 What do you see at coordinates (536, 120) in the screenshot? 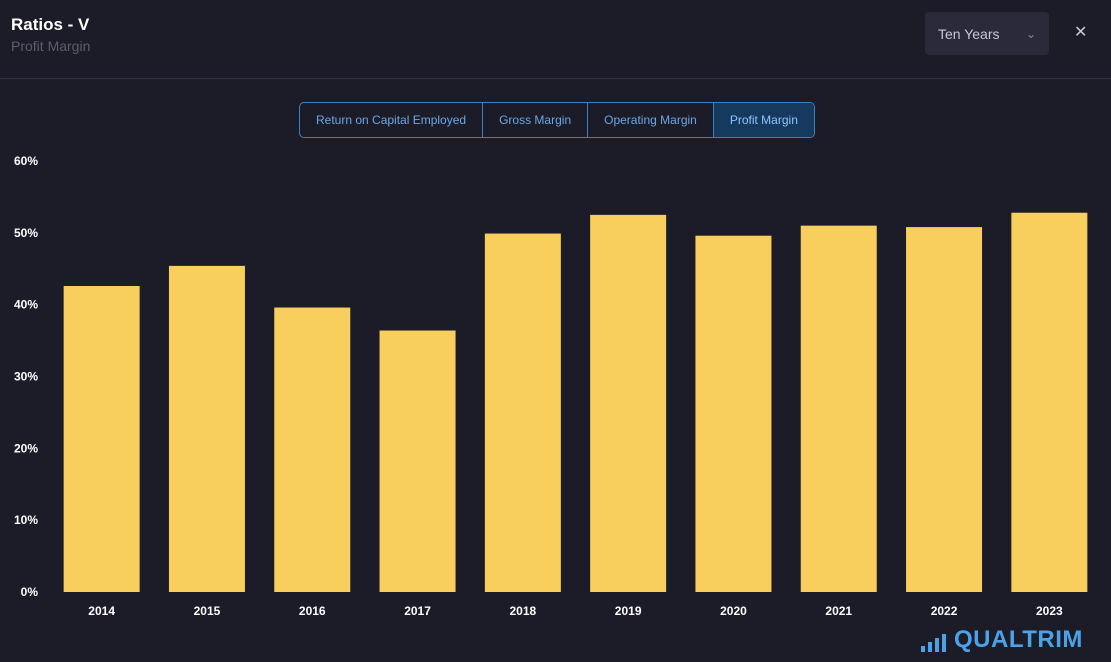
I see `tab-gross-margin: Gross Margin` at bounding box center [536, 120].